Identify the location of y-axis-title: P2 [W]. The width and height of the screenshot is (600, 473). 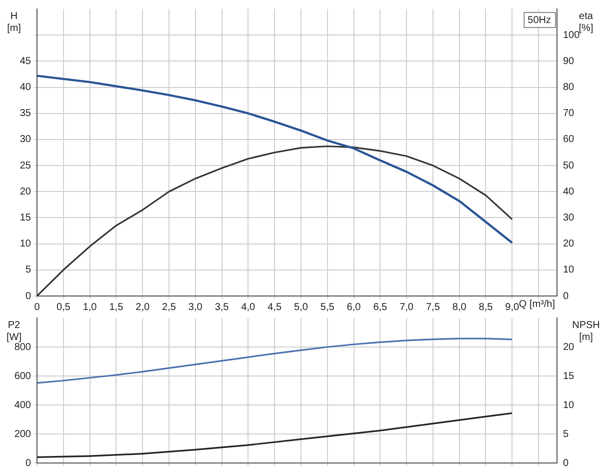
(14, 331).